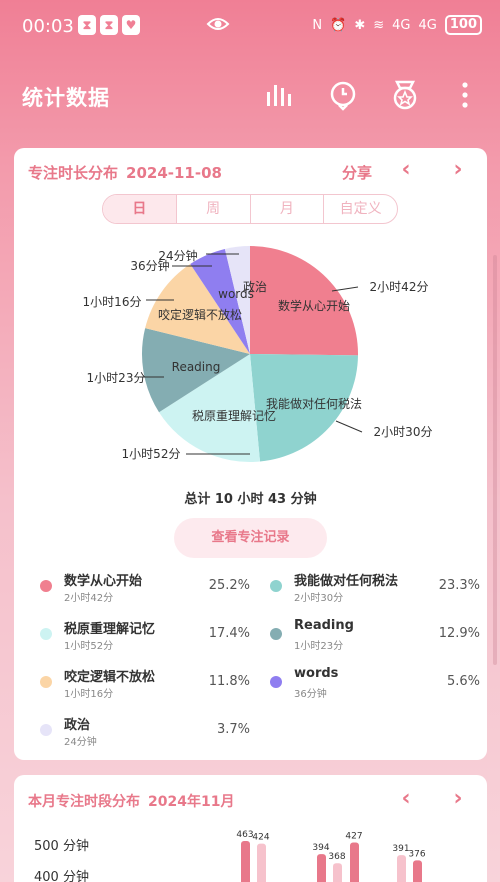 Image resolution: width=500 pixels, height=882 pixels. I want to click on bar-value-label: 427, so click(353, 837).